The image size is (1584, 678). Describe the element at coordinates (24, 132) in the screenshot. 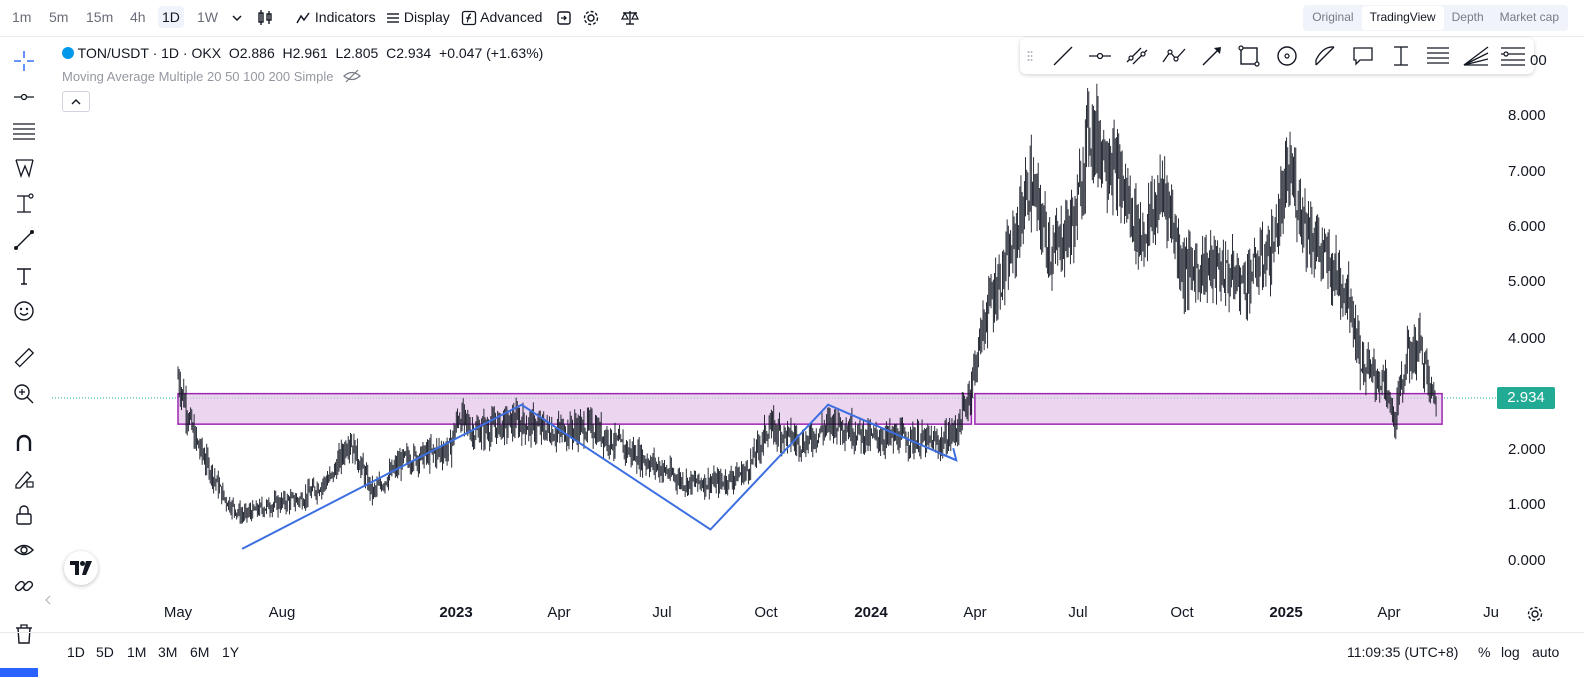

I see `fib-tool` at that location.